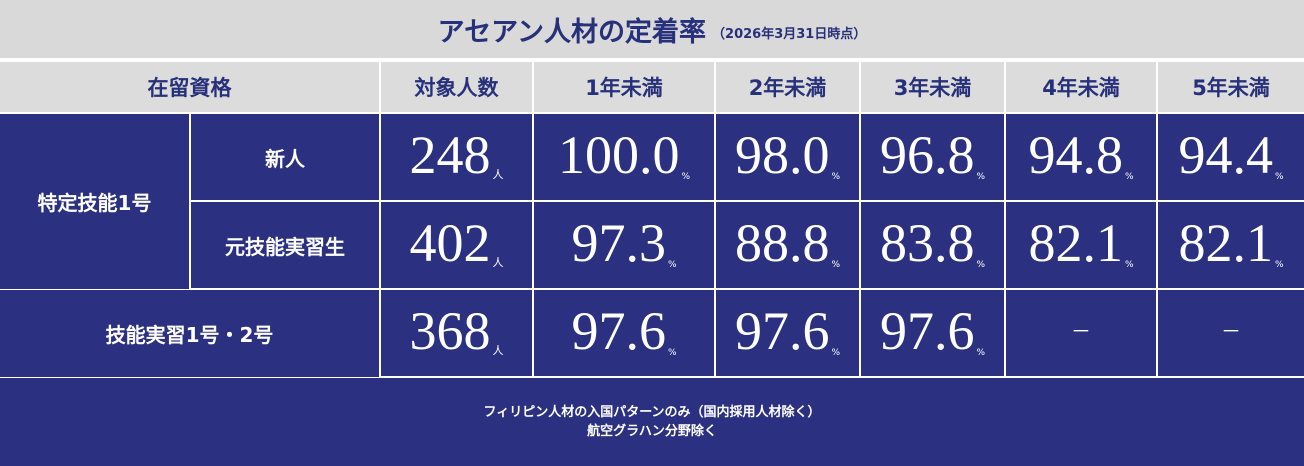  What do you see at coordinates (618, 243) in the screenshot?
I see `value: 97.3` at bounding box center [618, 243].